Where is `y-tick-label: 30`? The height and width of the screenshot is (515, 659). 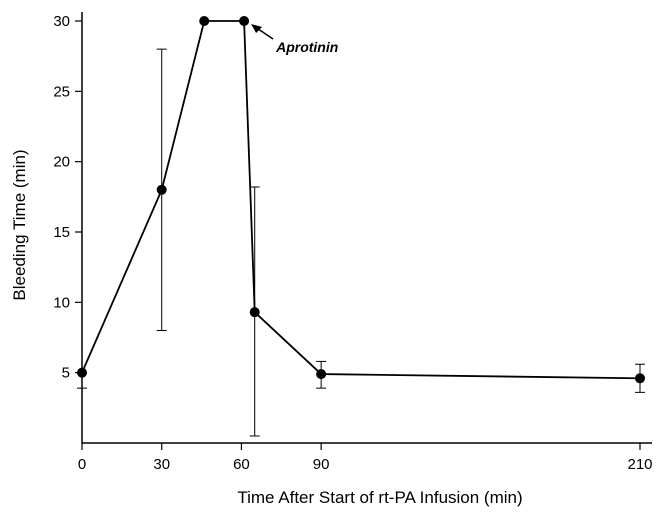
y-tick-label: 30 is located at coordinates (61, 21).